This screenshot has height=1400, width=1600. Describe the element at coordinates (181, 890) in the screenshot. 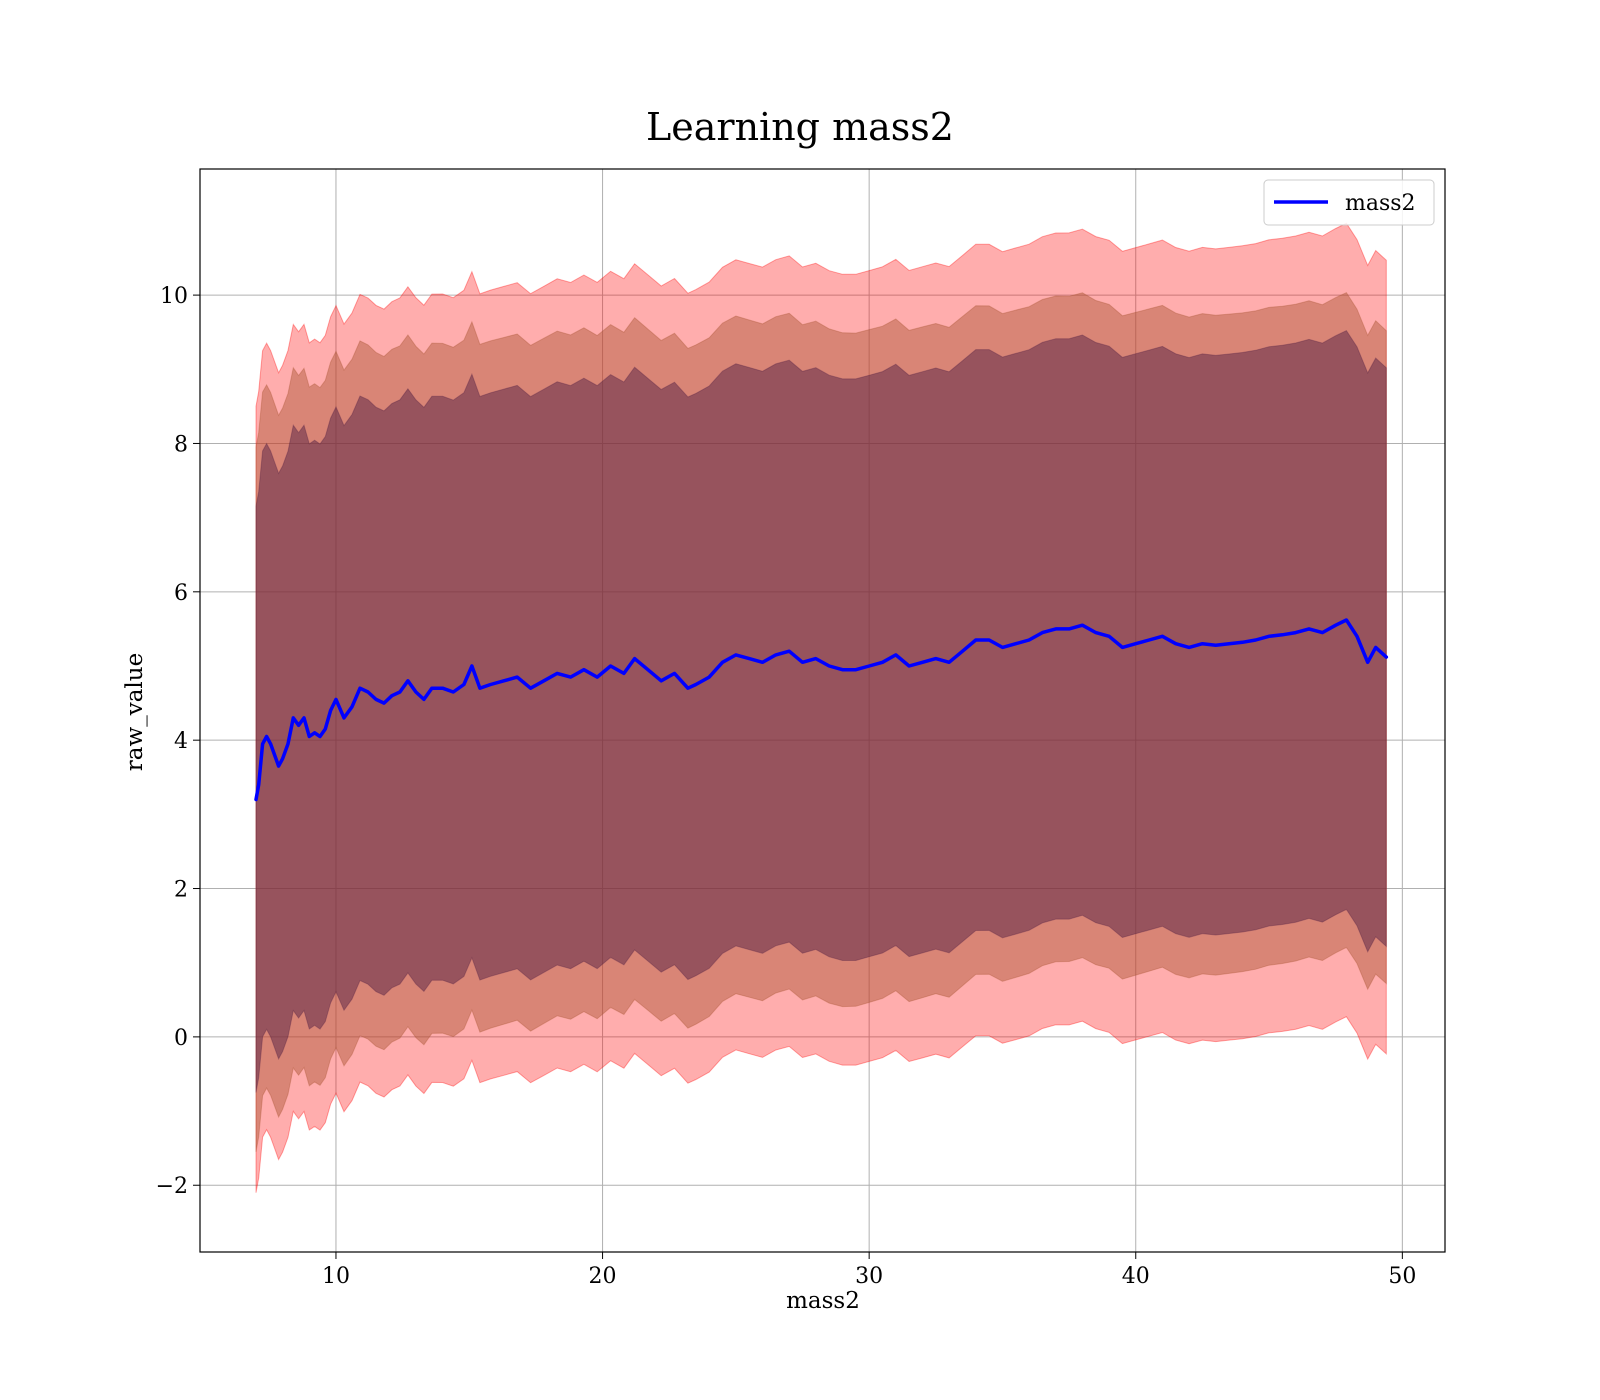

I see `y-tick-label-2: 2` at that location.